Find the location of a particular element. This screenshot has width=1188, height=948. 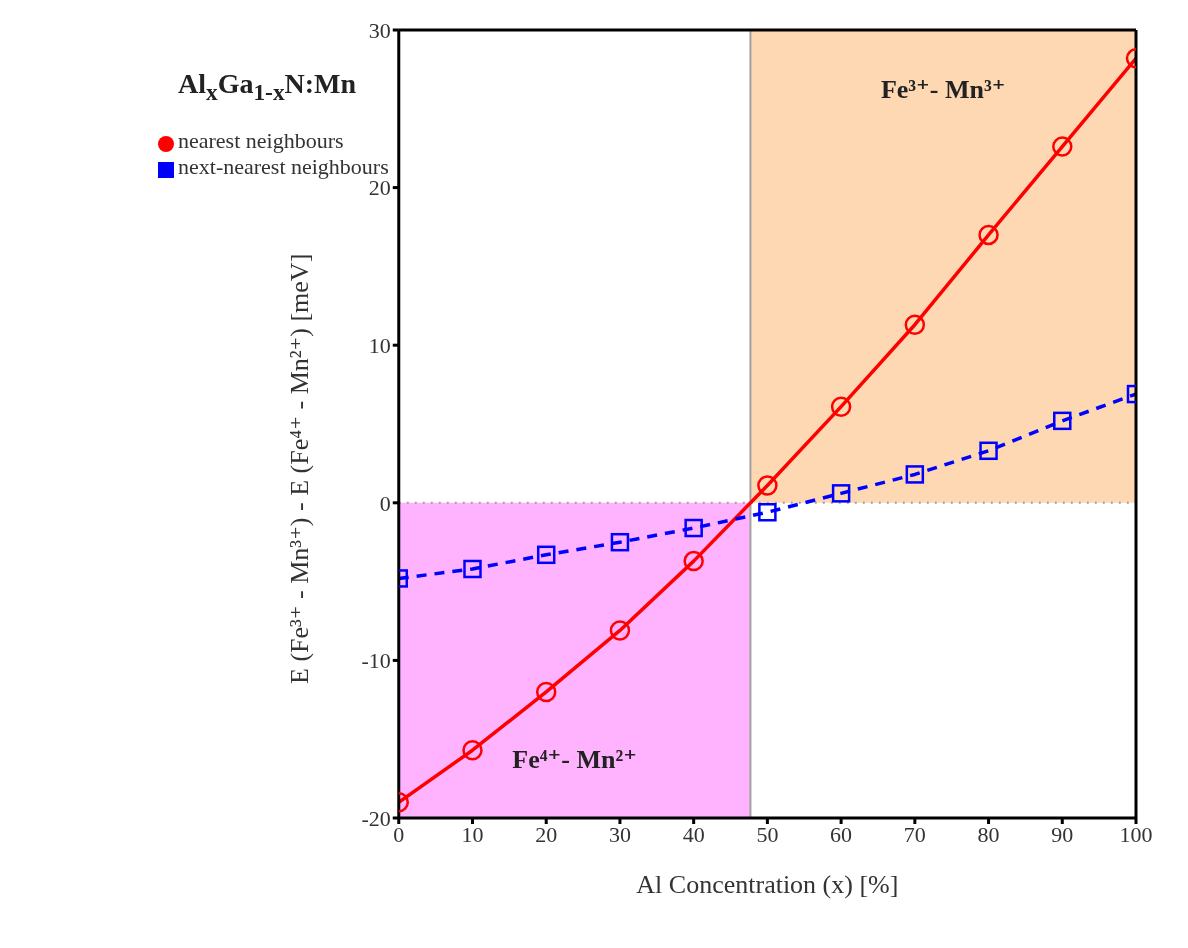

x-tick-label: 10 is located at coordinates (472, 834).